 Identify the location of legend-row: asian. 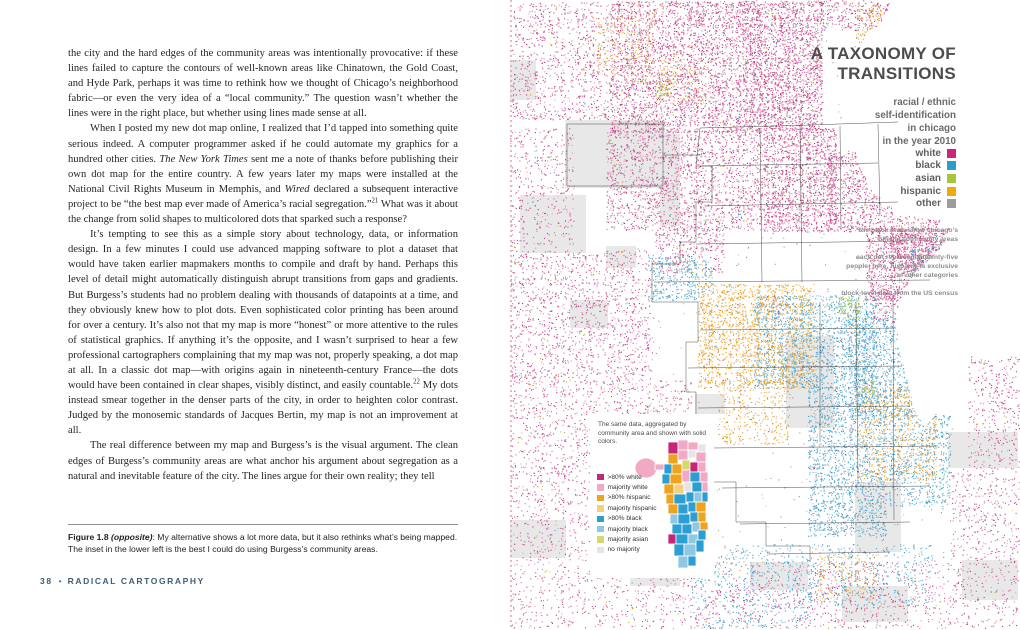
(928, 178).